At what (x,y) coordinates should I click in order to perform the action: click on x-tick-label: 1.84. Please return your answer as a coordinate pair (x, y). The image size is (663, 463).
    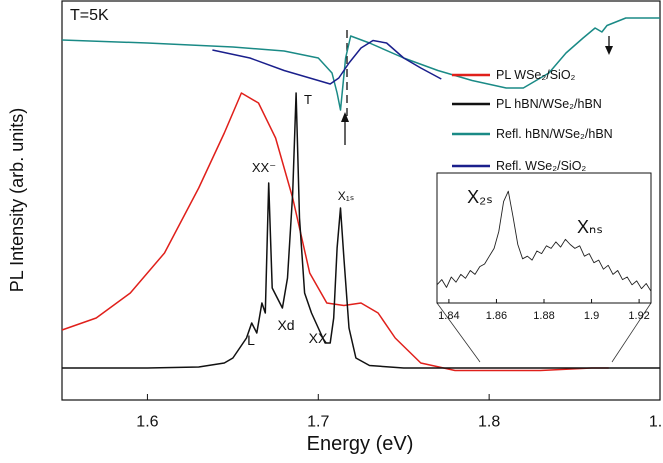
    Looking at the image, I should click on (448, 316).